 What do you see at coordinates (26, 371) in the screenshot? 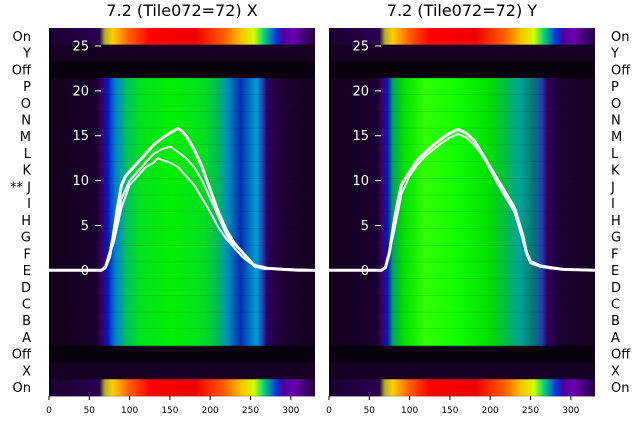
I see `row-label: X` at bounding box center [26, 371].